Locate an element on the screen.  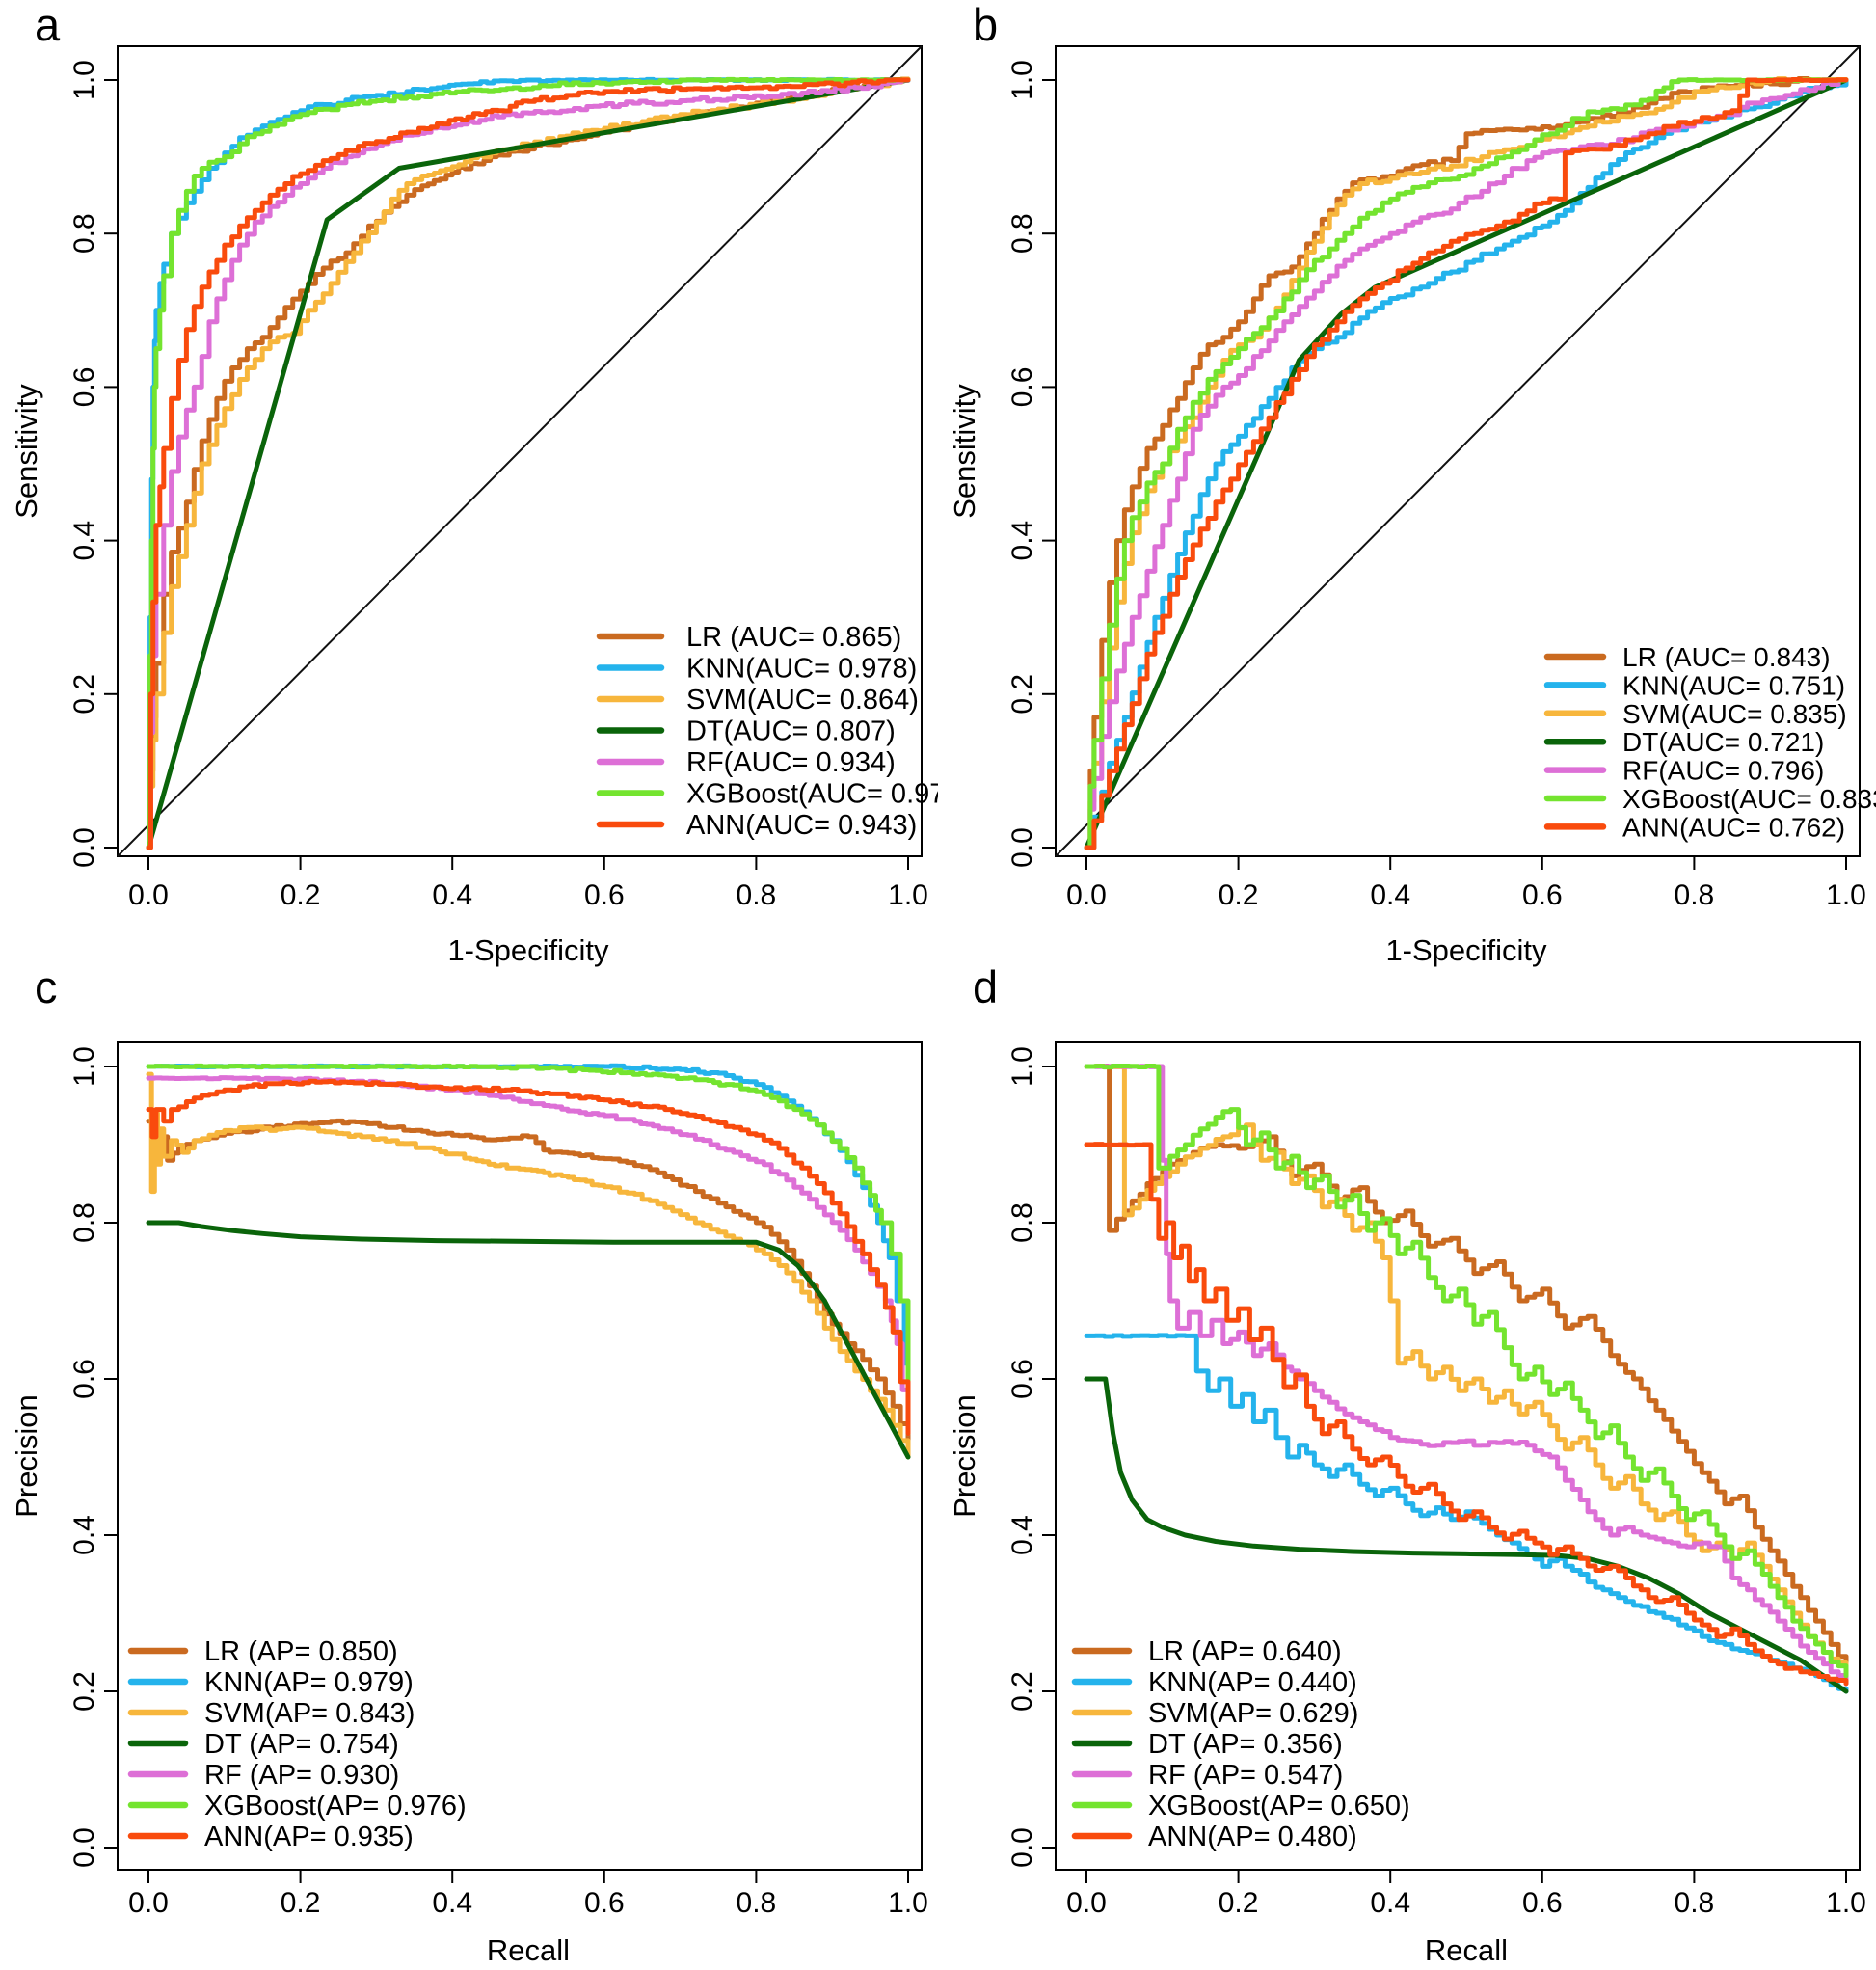
panel-d-series-XGBoost is located at coordinates (1466, 1372).